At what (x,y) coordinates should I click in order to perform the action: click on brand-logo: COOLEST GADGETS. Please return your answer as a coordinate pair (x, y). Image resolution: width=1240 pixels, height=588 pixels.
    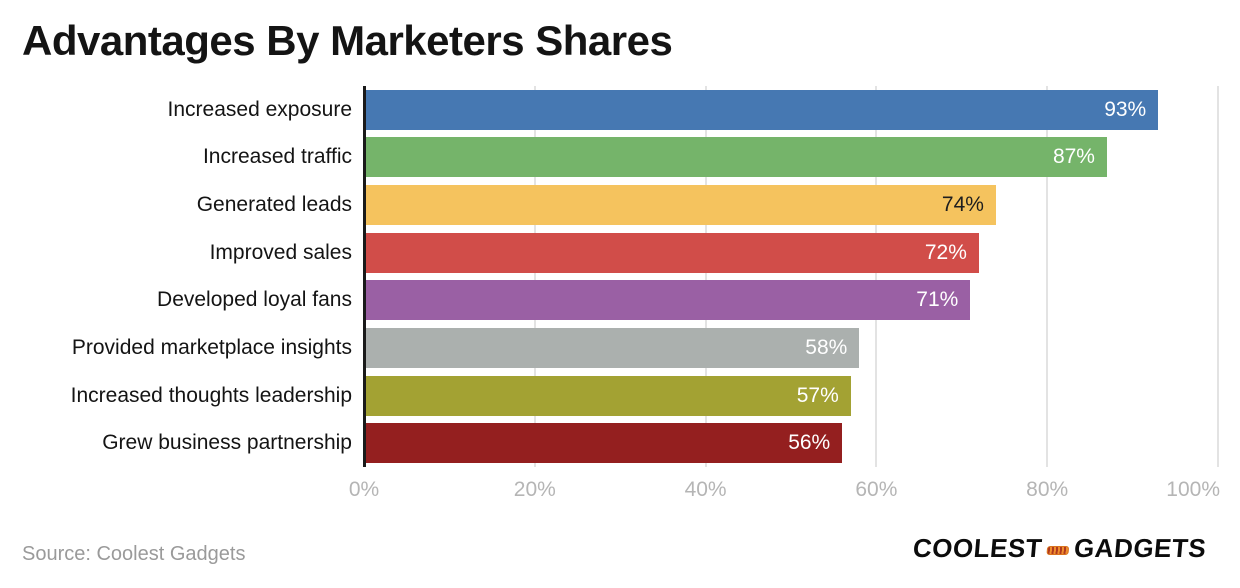
    Looking at the image, I should click on (1059, 548).